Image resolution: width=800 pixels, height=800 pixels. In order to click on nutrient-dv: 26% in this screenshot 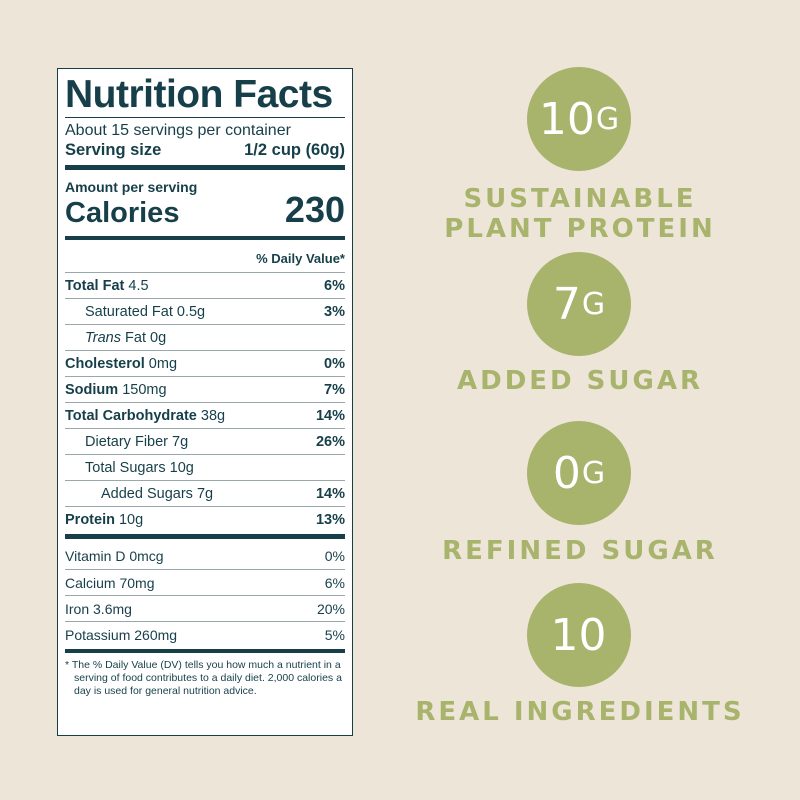, I will do `click(330, 441)`.